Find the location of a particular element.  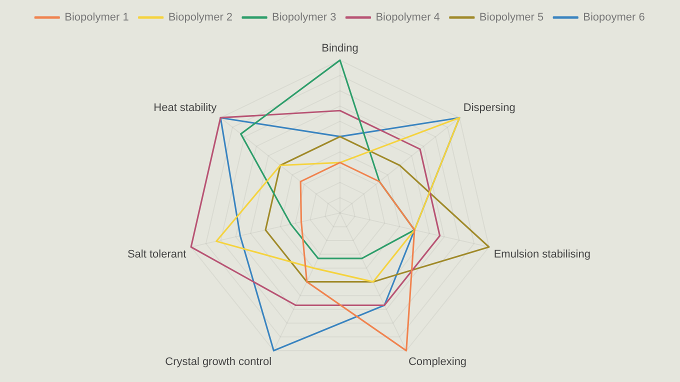

legend-label: Biopolymer 3 is located at coordinates (304, 18).